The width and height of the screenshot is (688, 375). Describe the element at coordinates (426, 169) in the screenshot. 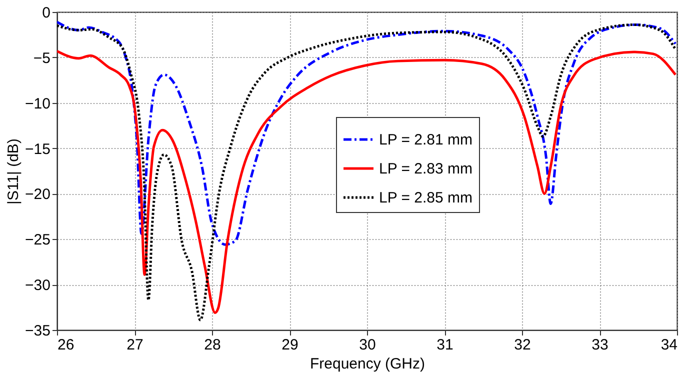

I see `legend-label: LP = 2.83 mm` at that location.